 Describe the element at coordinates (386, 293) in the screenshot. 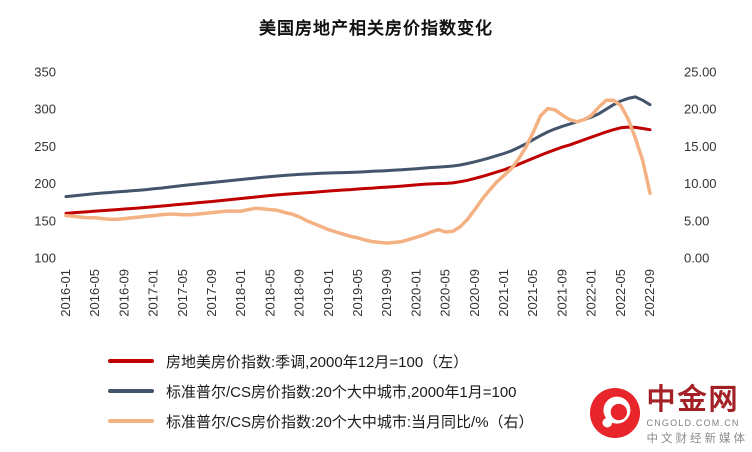

I see `x-axis-tick: 2019-09` at that location.